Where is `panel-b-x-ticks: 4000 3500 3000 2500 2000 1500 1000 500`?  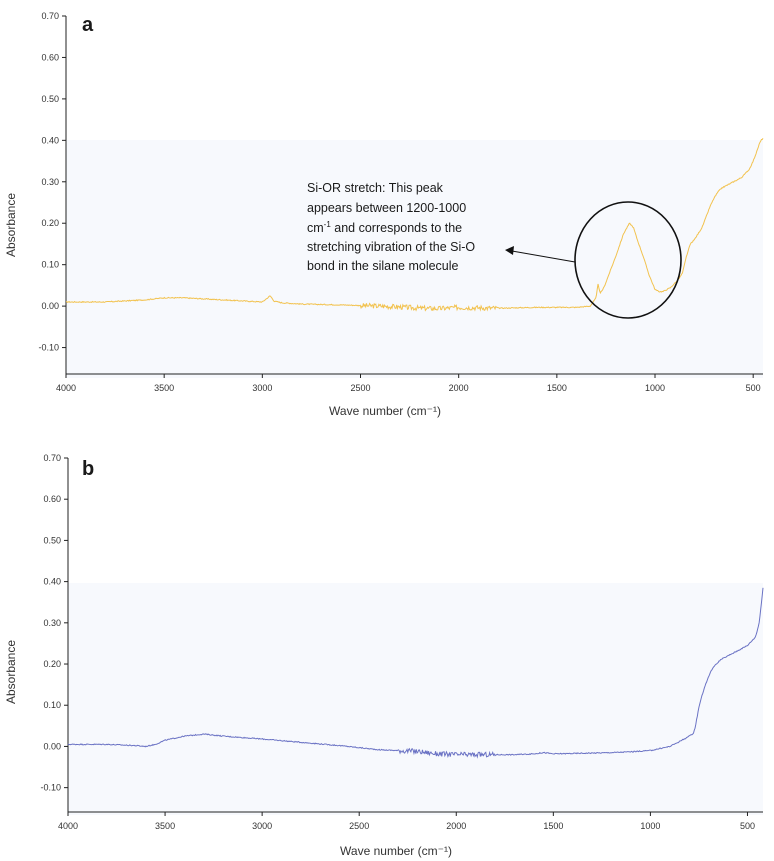
panel-b-x-ticks: 4000 3500 3000 2500 2000 1500 1000 500 is located at coordinates (406, 821).